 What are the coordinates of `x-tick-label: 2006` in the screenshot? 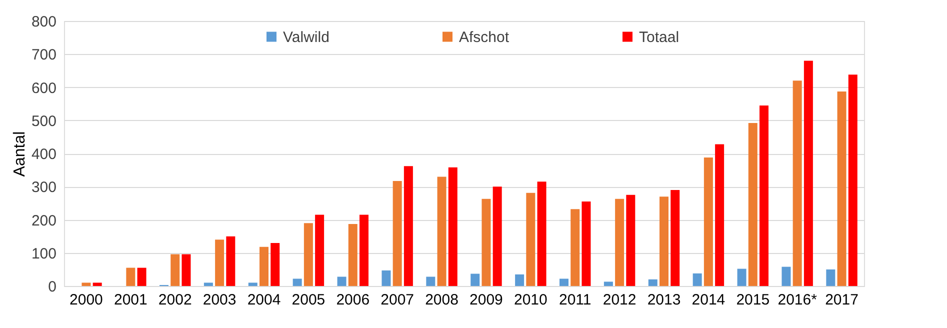 It's located at (353, 300).